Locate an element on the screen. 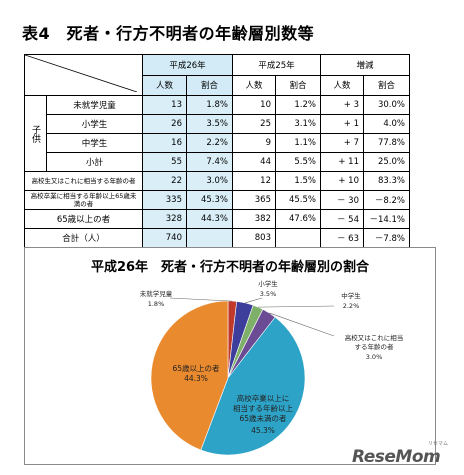 This screenshot has width=464, height=475. resemom-logo: ReseMom is located at coordinates (396, 457).